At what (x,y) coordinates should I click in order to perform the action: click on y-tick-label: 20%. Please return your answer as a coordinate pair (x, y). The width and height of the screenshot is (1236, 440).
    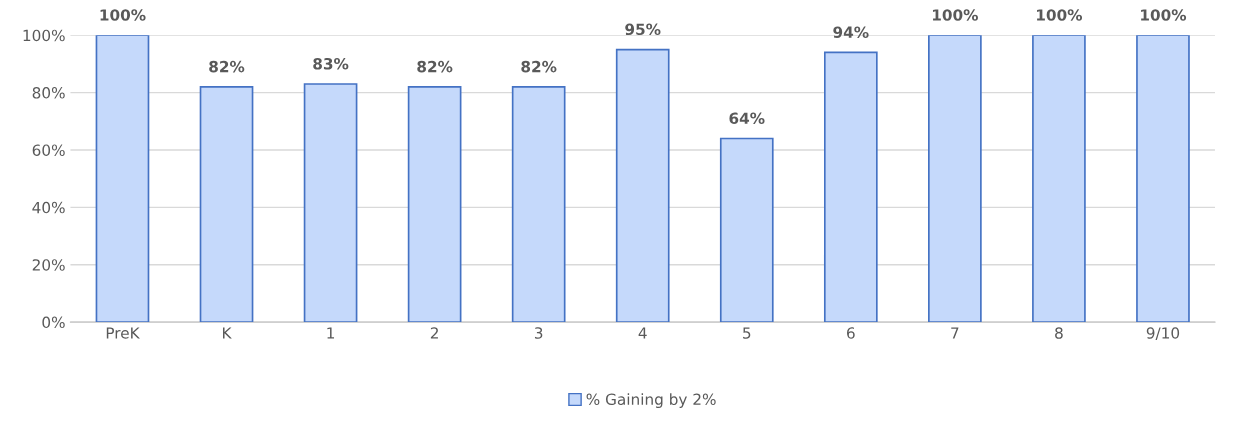
    Looking at the image, I should click on (48, 265).